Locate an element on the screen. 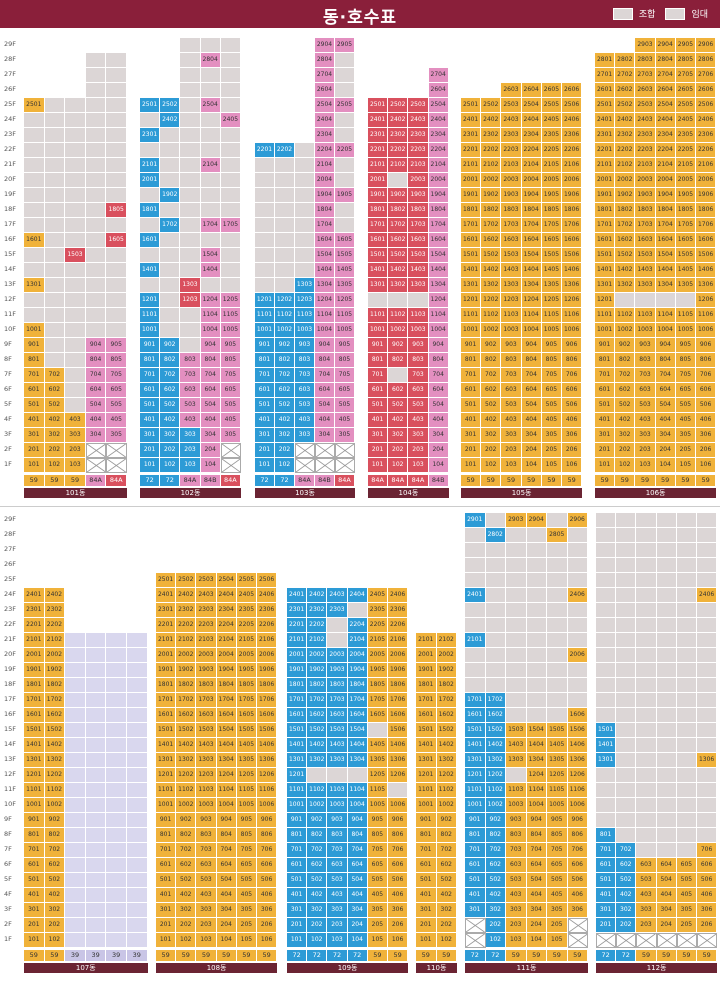 The width and height of the screenshot is (720, 988). unit-cell: 1803 is located at coordinates (645, 210).